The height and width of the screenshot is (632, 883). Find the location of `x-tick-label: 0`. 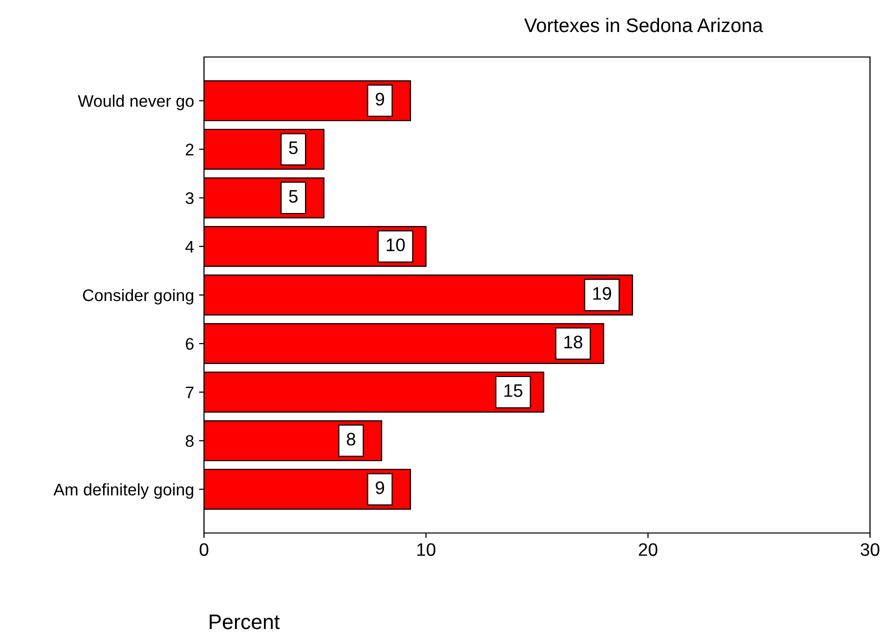

x-tick-label: 0 is located at coordinates (204, 549).